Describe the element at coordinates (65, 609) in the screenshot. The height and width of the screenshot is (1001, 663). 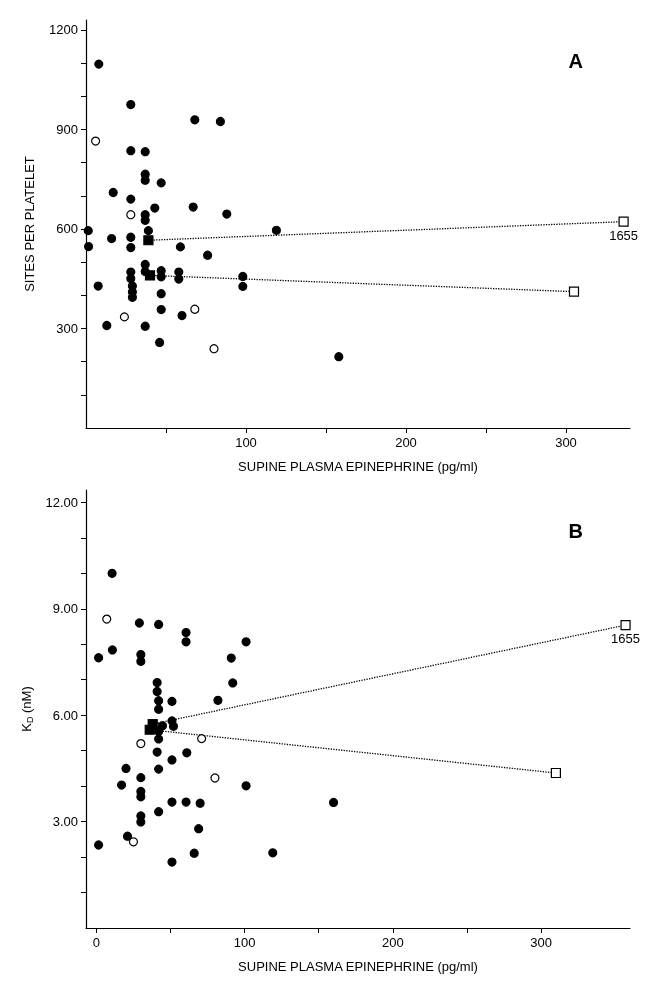
I see `y-tick-label: 9.00` at that location.